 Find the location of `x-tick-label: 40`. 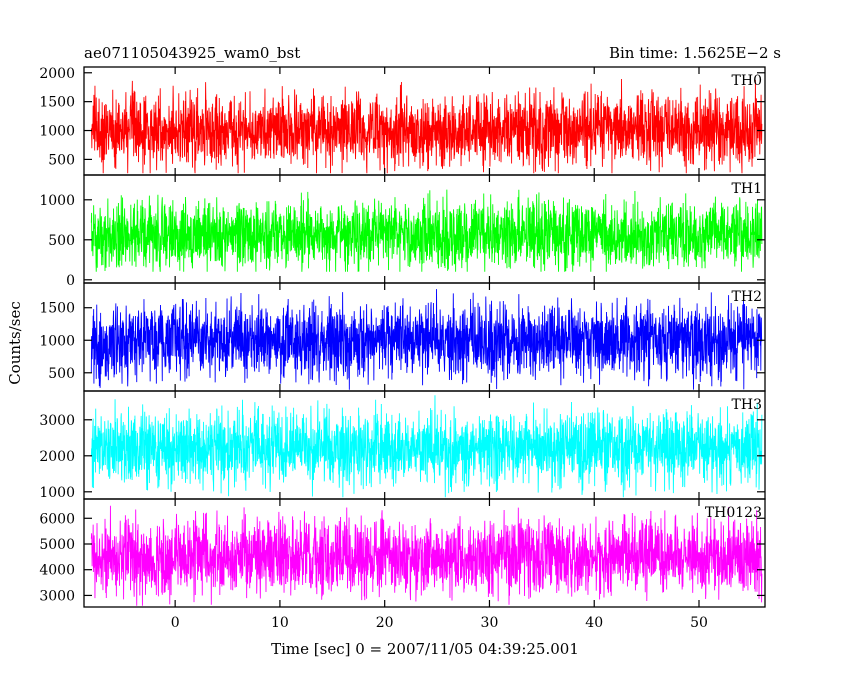

x-tick-label: 40 is located at coordinates (594, 623).